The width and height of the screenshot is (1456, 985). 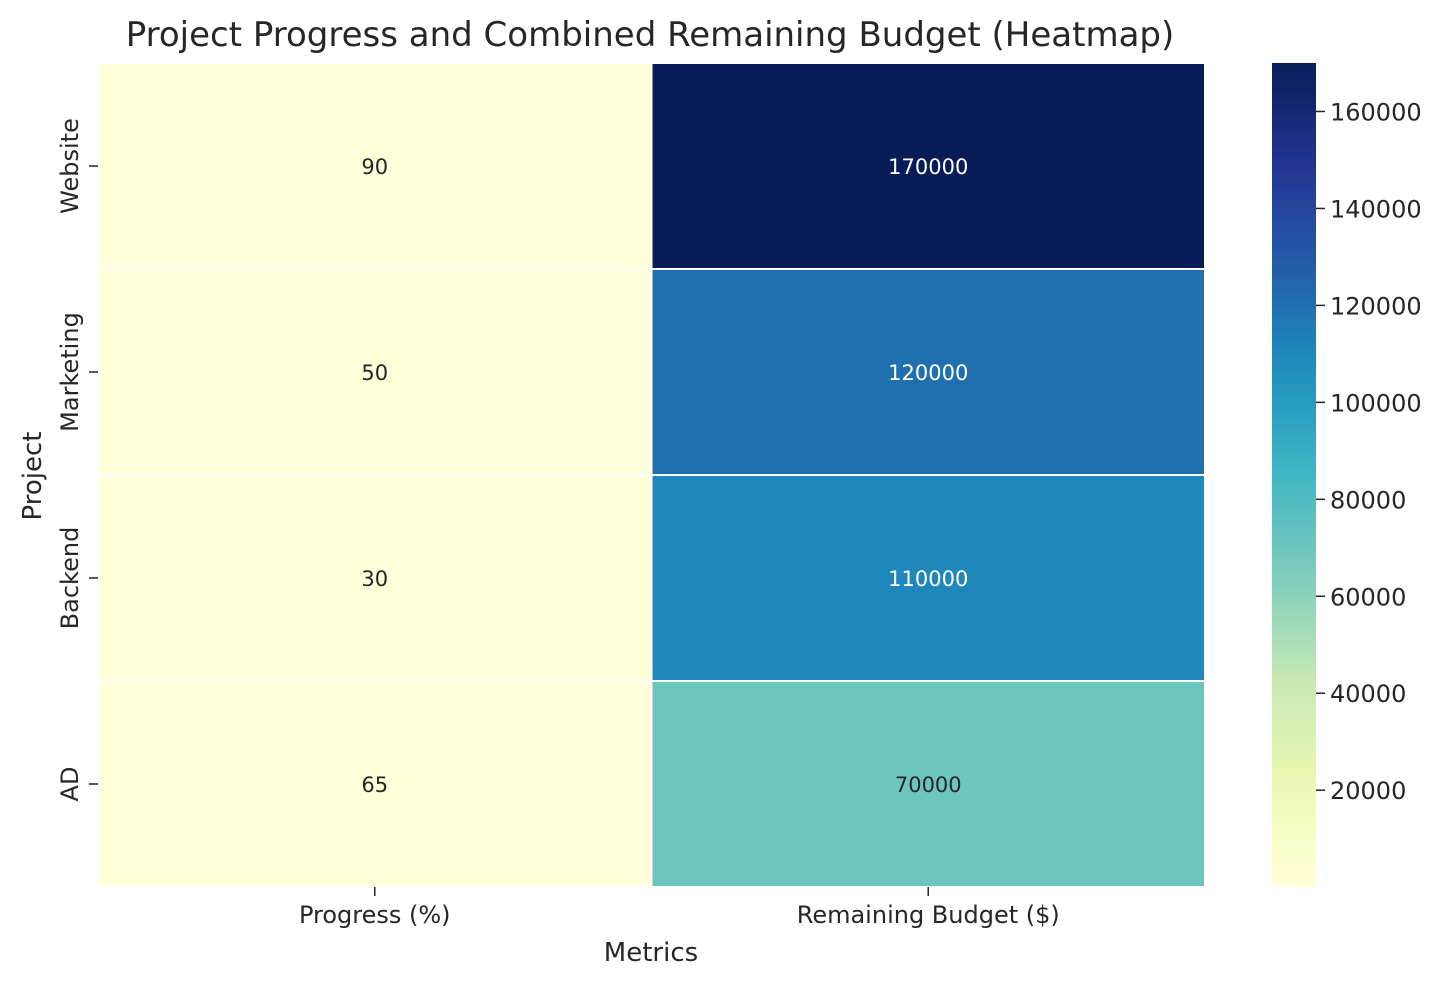 What do you see at coordinates (375, 915) in the screenshot?
I see `x-tick-label: Progress (%)` at bounding box center [375, 915].